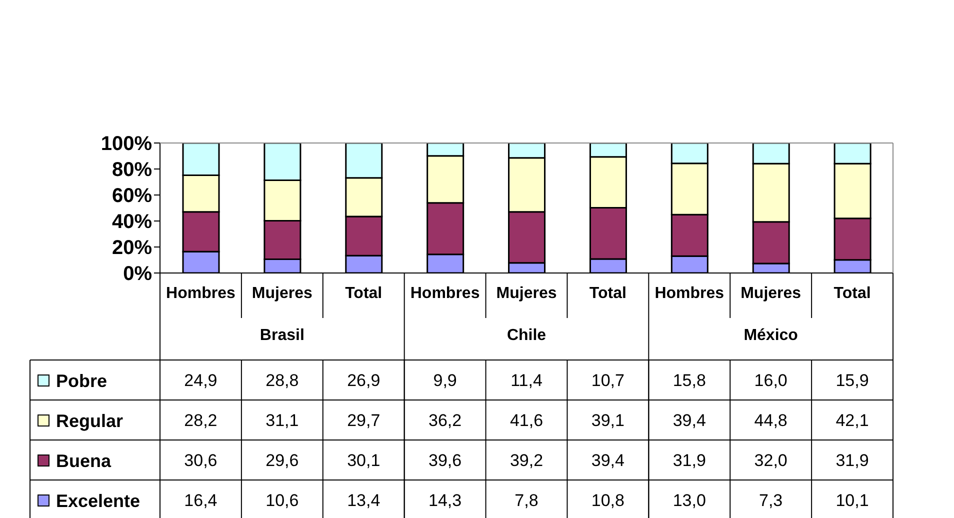 This screenshot has height=518, width=954. What do you see at coordinates (132, 222) in the screenshot?
I see `y-tick-label: 40%` at bounding box center [132, 222].